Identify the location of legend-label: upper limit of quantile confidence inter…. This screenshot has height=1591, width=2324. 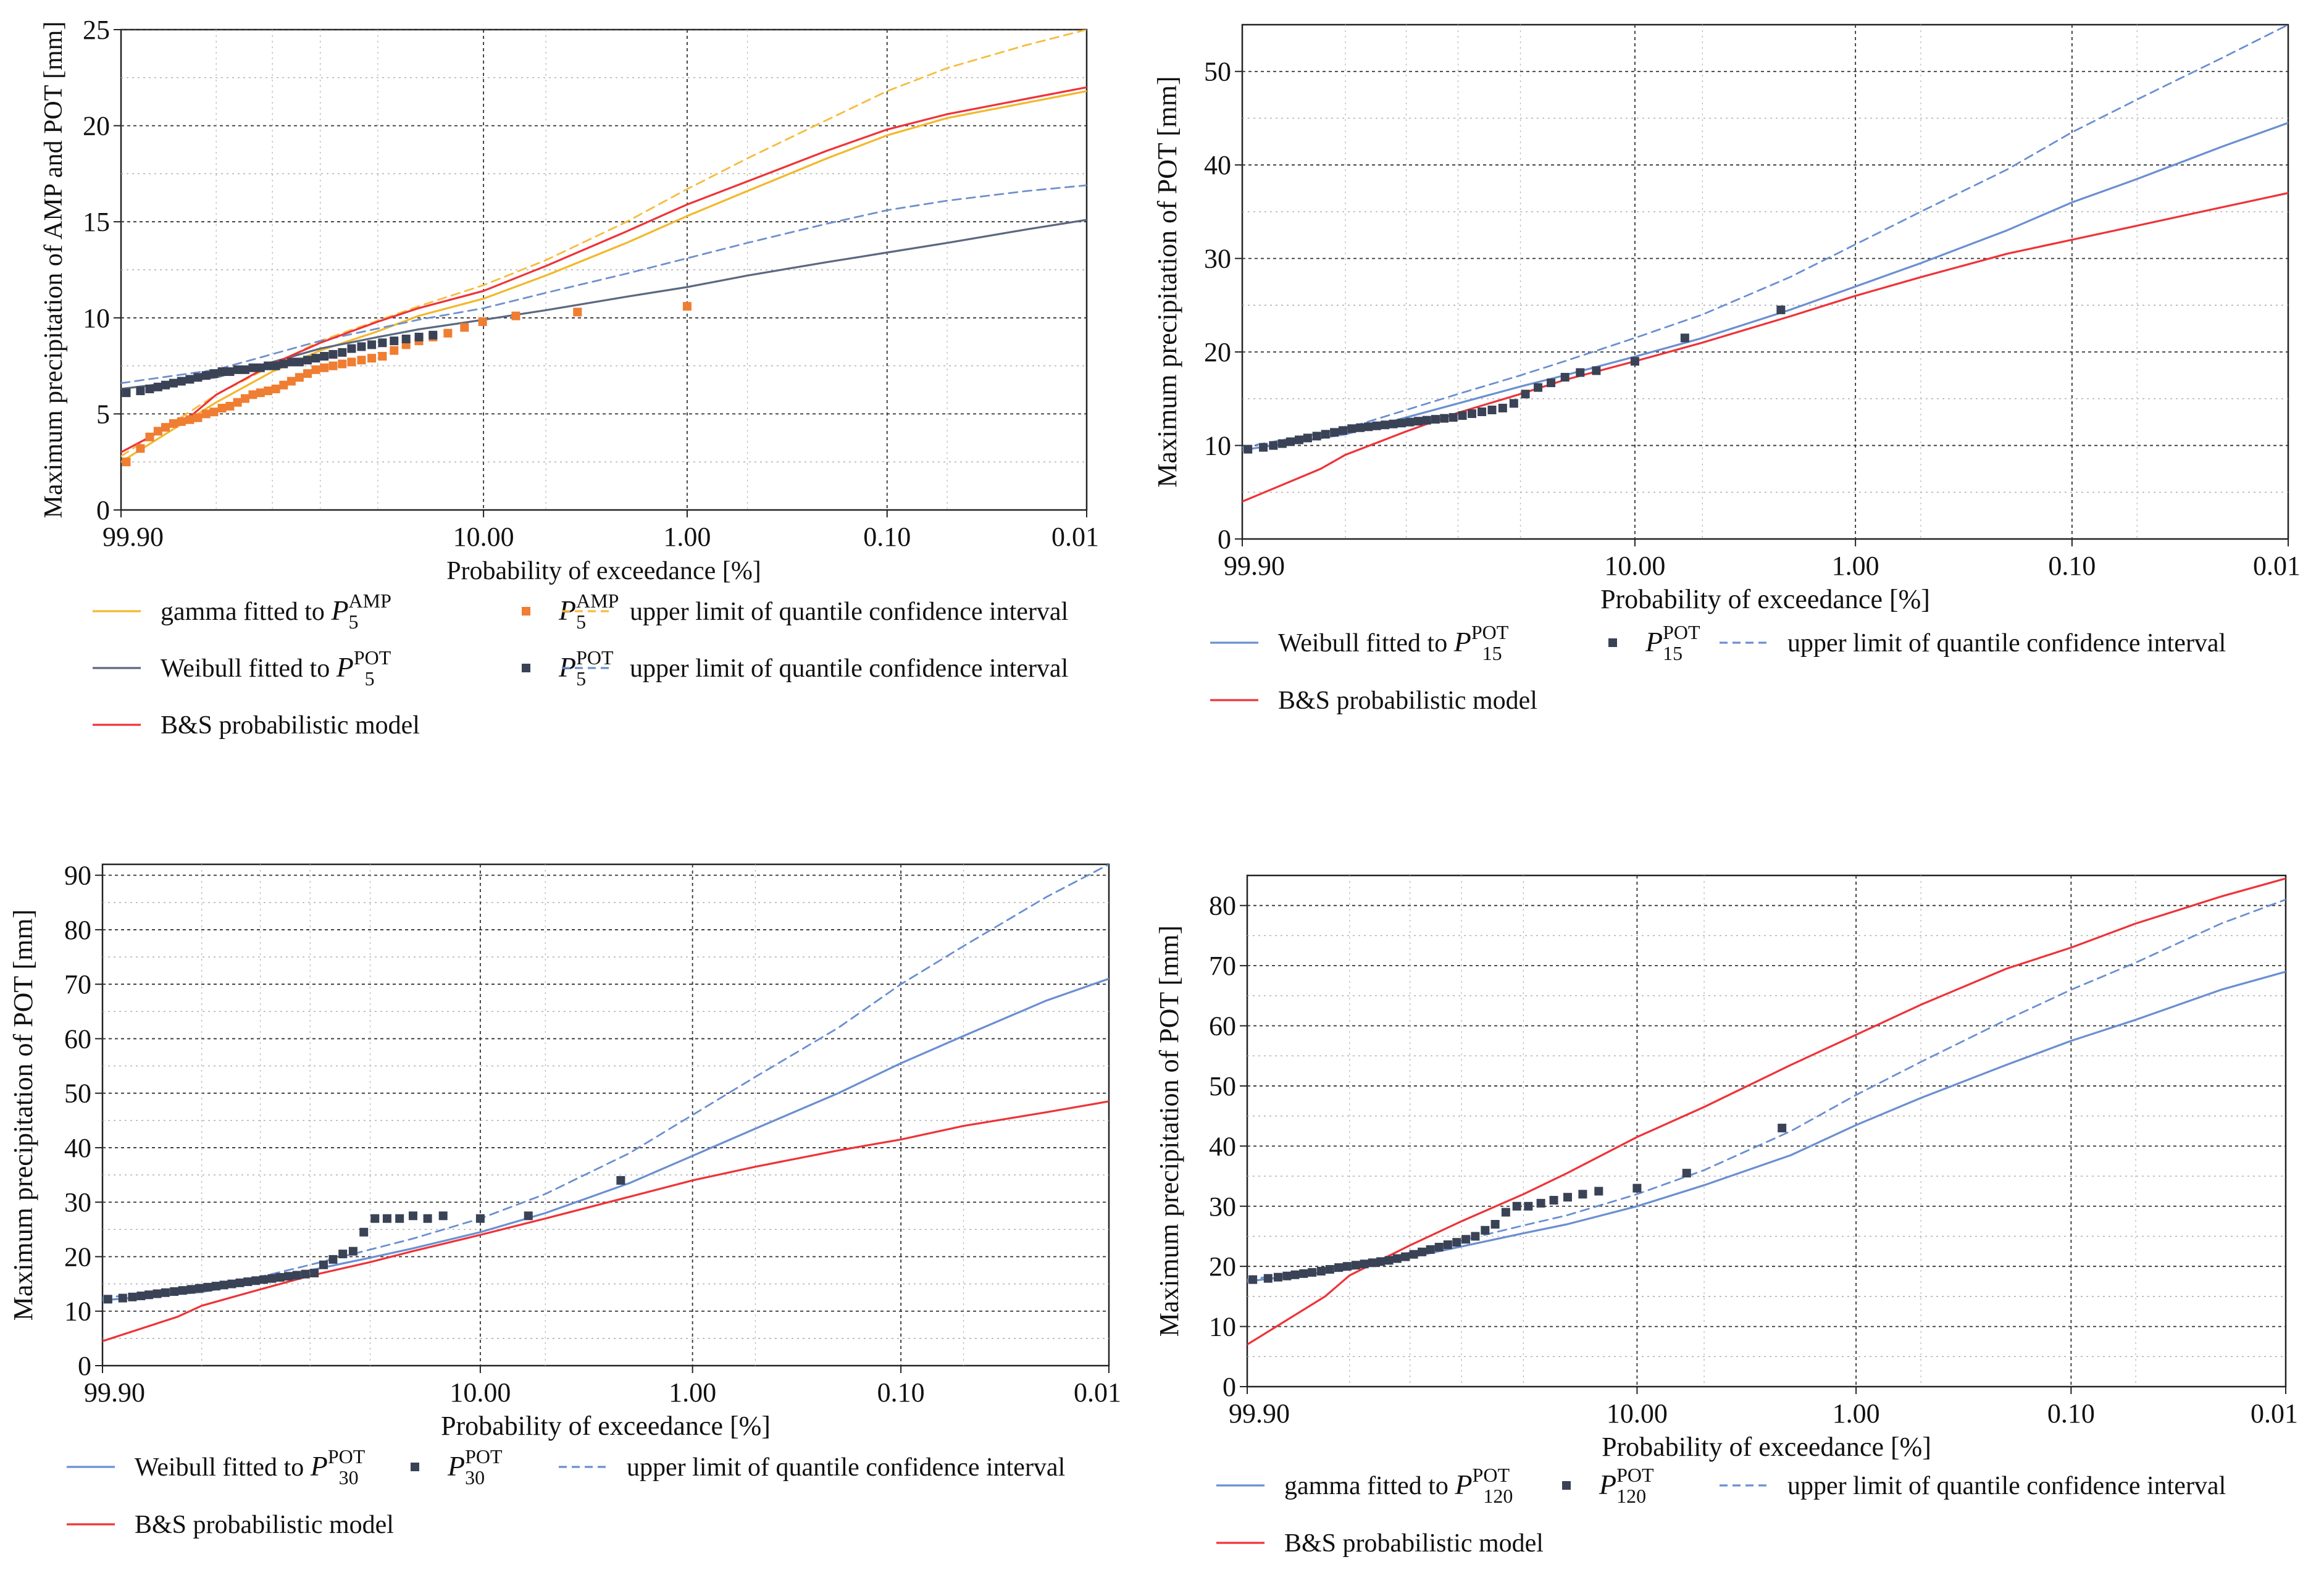
(2006, 643).